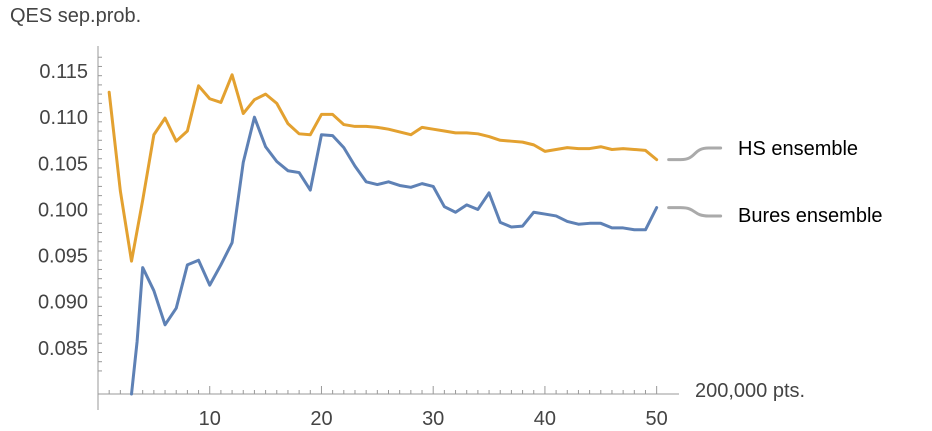 The height and width of the screenshot is (431, 932). I want to click on x-tick-label: 20, so click(321, 419).